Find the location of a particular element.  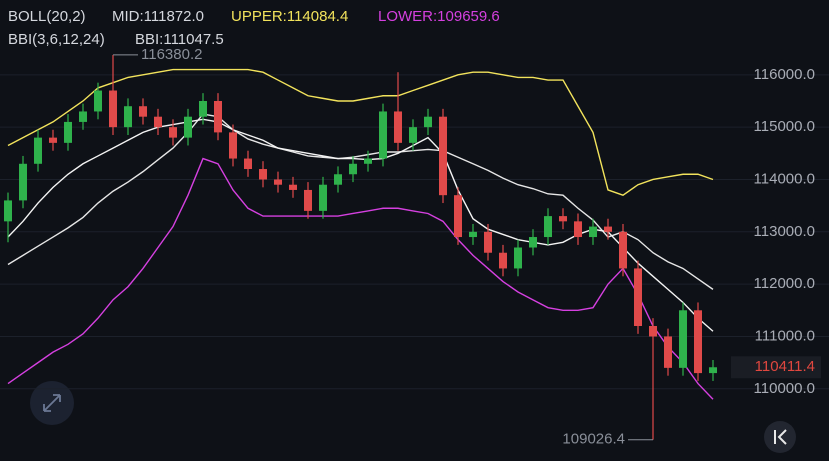

y-tick-label: 114000.0 is located at coordinates (784, 178).